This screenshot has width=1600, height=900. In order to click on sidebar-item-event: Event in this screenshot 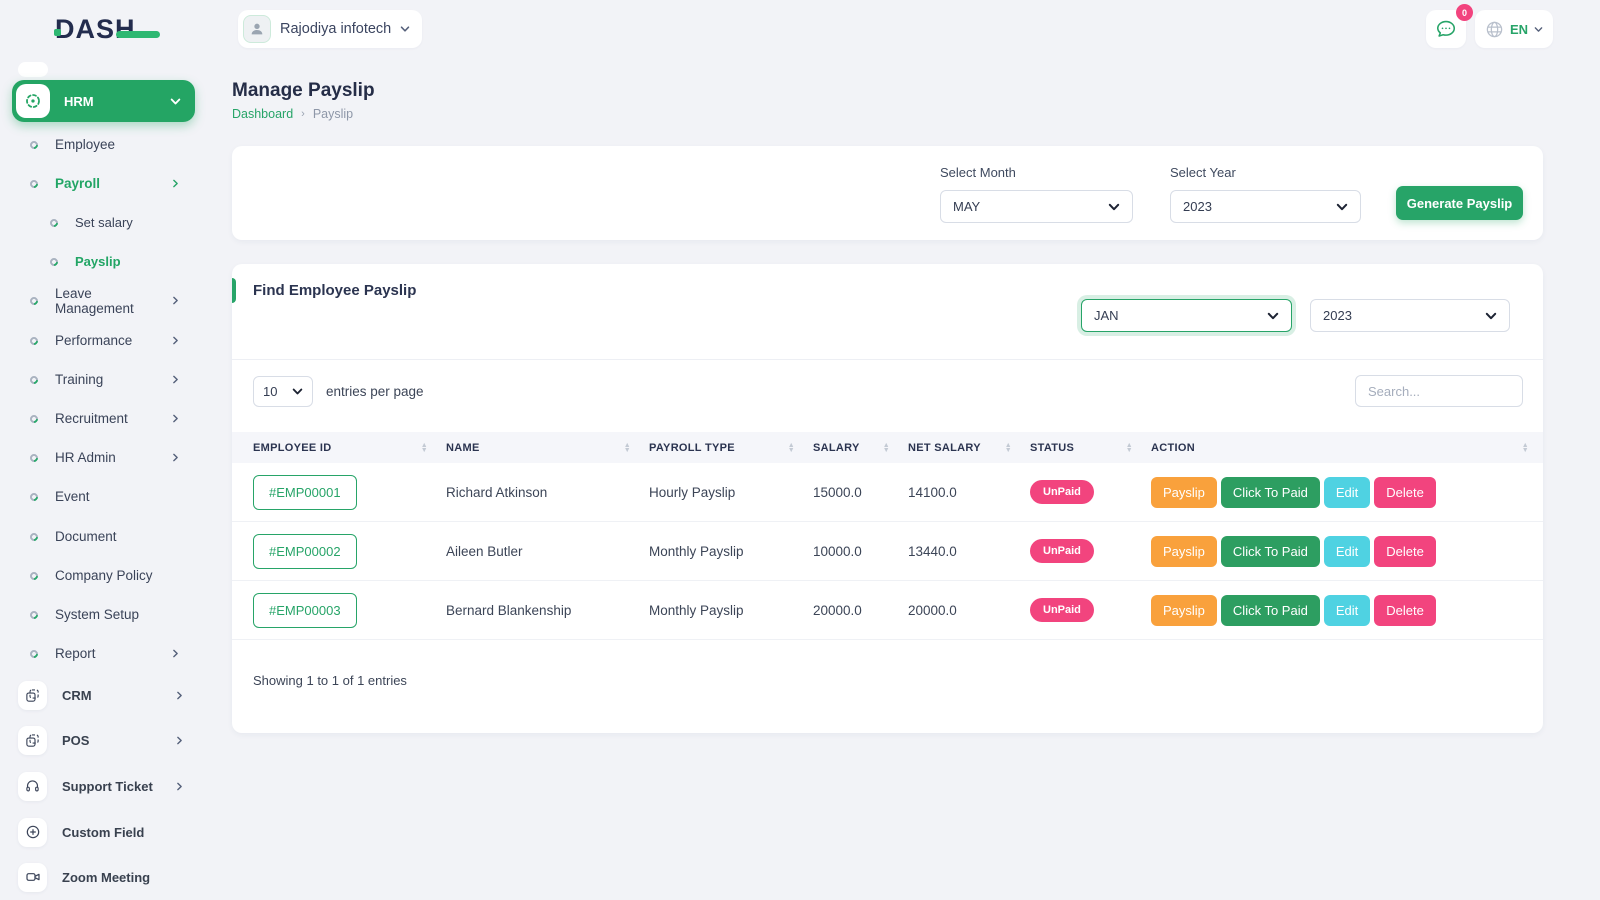, I will do `click(100, 496)`.